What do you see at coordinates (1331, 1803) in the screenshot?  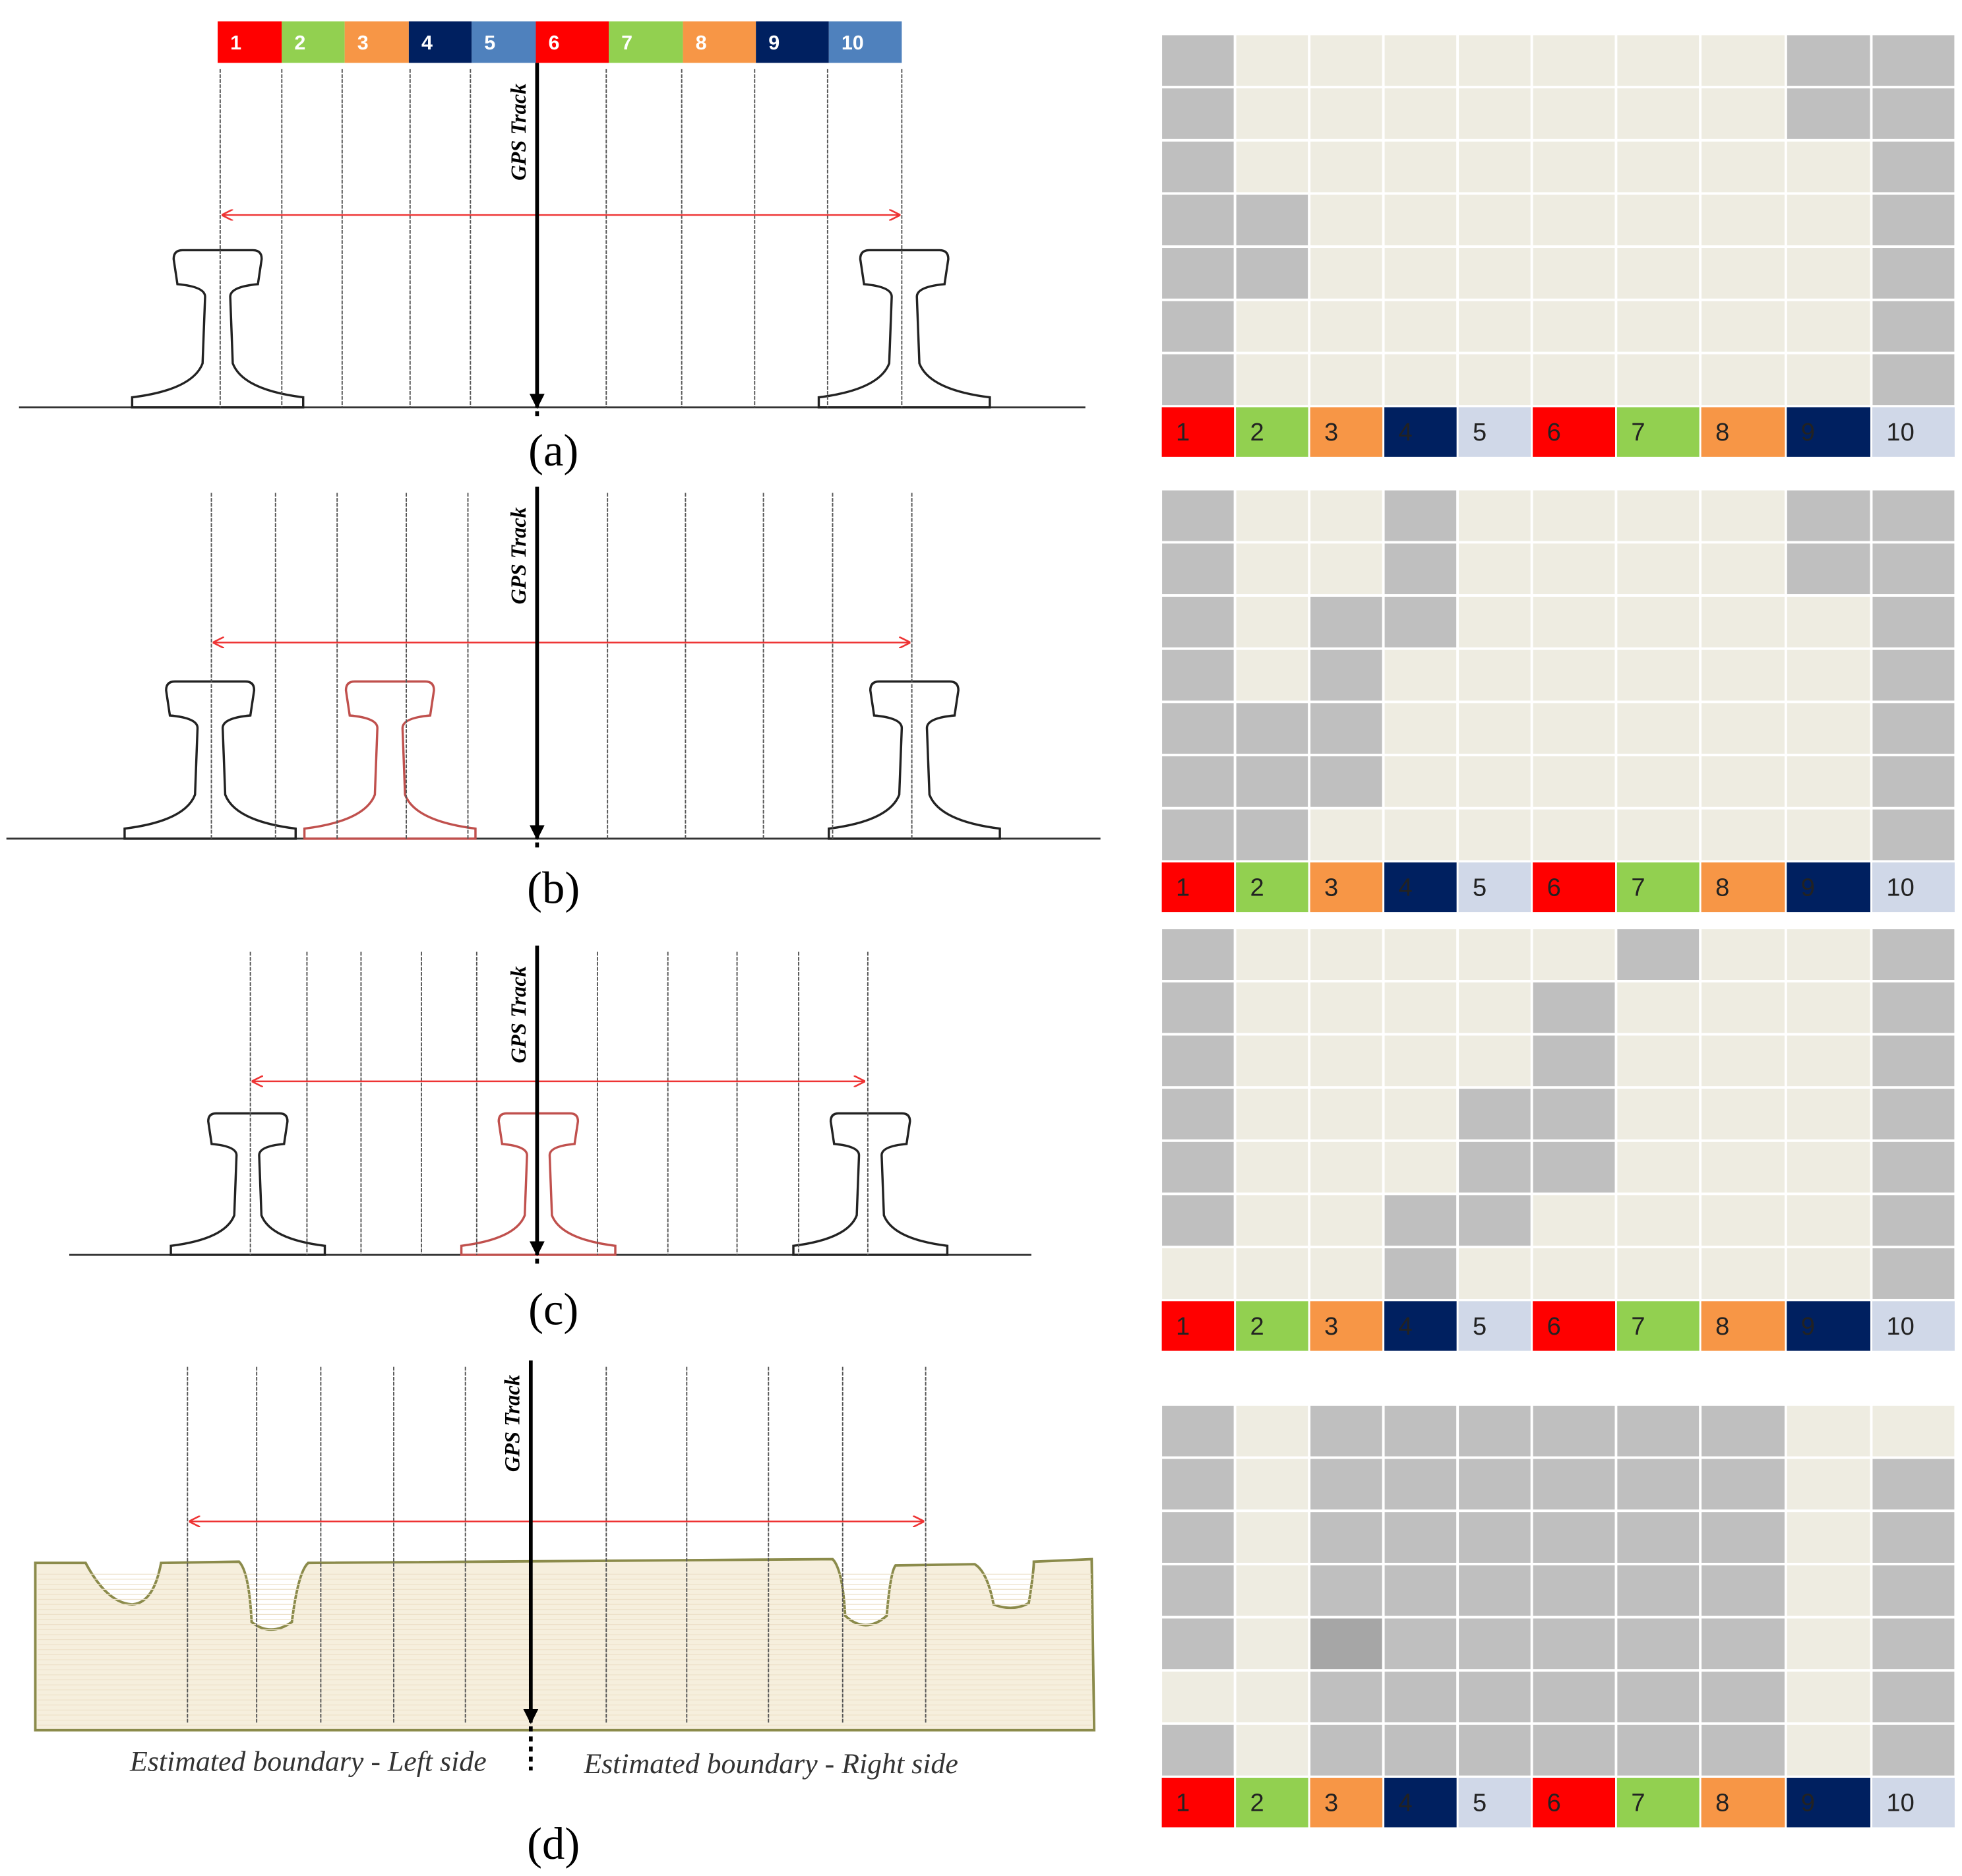 I see `column-label: 3` at bounding box center [1331, 1803].